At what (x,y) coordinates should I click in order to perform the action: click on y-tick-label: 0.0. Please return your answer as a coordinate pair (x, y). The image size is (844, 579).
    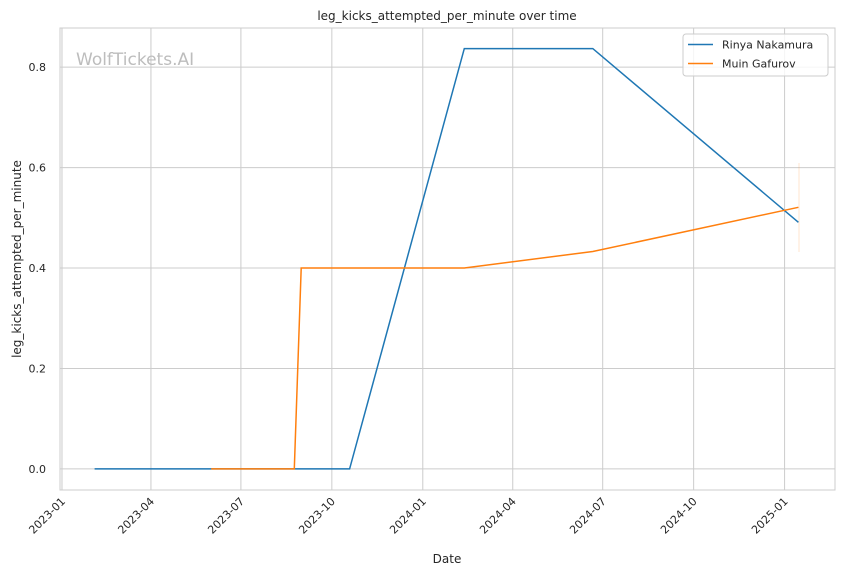
    Looking at the image, I should click on (38, 469).